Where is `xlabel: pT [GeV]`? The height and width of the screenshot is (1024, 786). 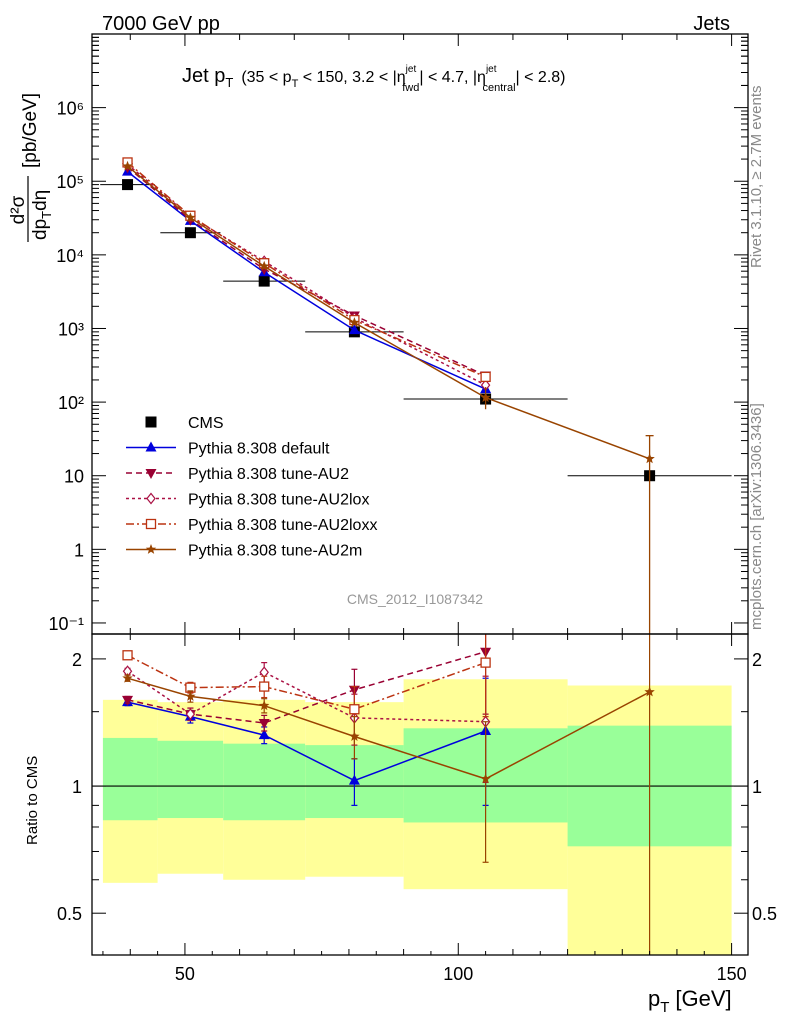
xlabel: pT [GeV] is located at coordinates (690, 1001).